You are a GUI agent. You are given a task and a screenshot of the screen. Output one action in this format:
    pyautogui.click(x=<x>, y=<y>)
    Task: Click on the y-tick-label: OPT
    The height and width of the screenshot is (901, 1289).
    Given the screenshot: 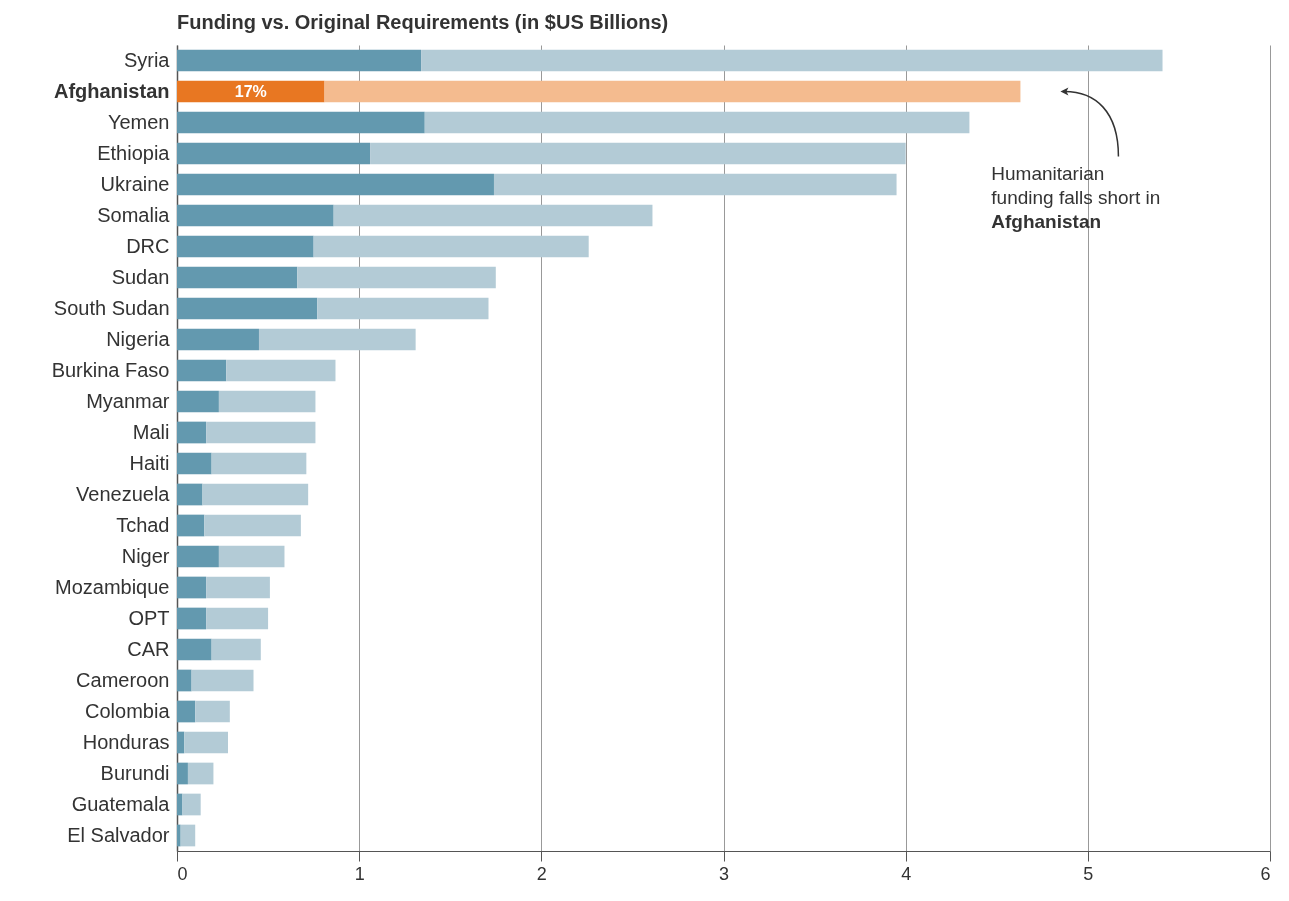 What is the action you would take?
    pyautogui.click(x=149, y=617)
    